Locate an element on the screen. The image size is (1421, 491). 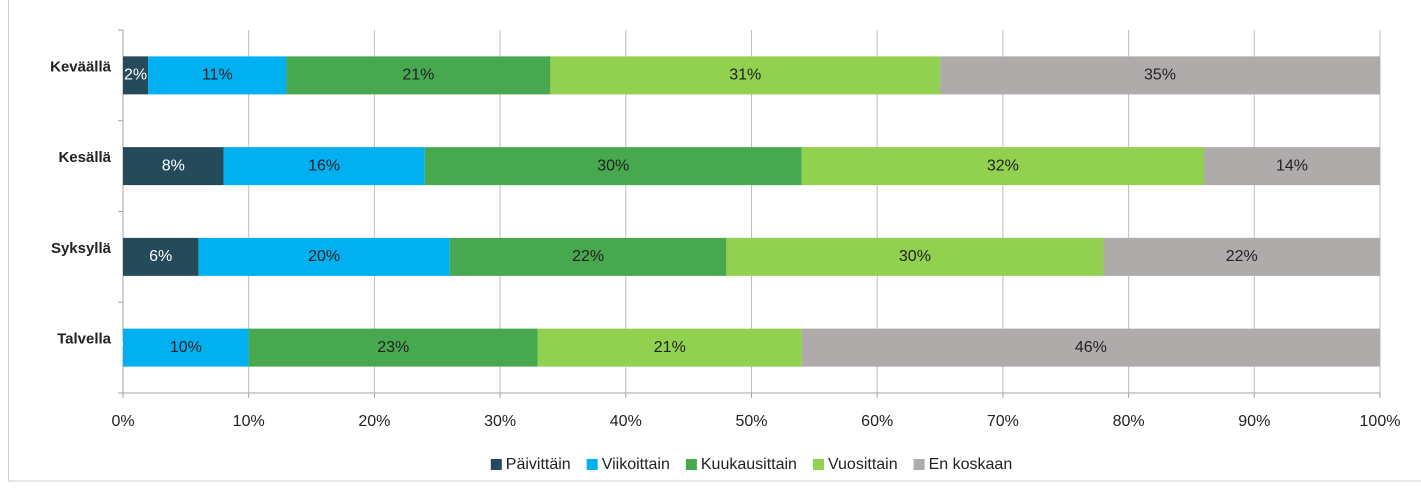
category-label: Keväällä is located at coordinates (81, 66).